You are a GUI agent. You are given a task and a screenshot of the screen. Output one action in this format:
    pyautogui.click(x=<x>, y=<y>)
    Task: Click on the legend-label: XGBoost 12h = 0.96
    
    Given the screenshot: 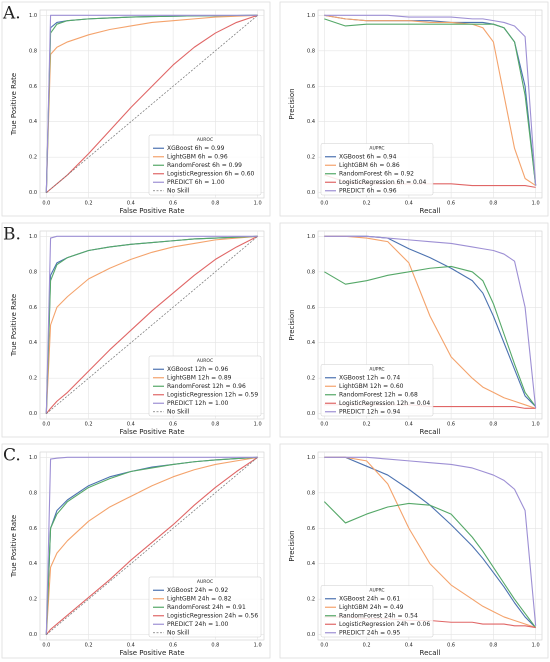 What is the action you would take?
    pyautogui.click(x=197, y=369)
    